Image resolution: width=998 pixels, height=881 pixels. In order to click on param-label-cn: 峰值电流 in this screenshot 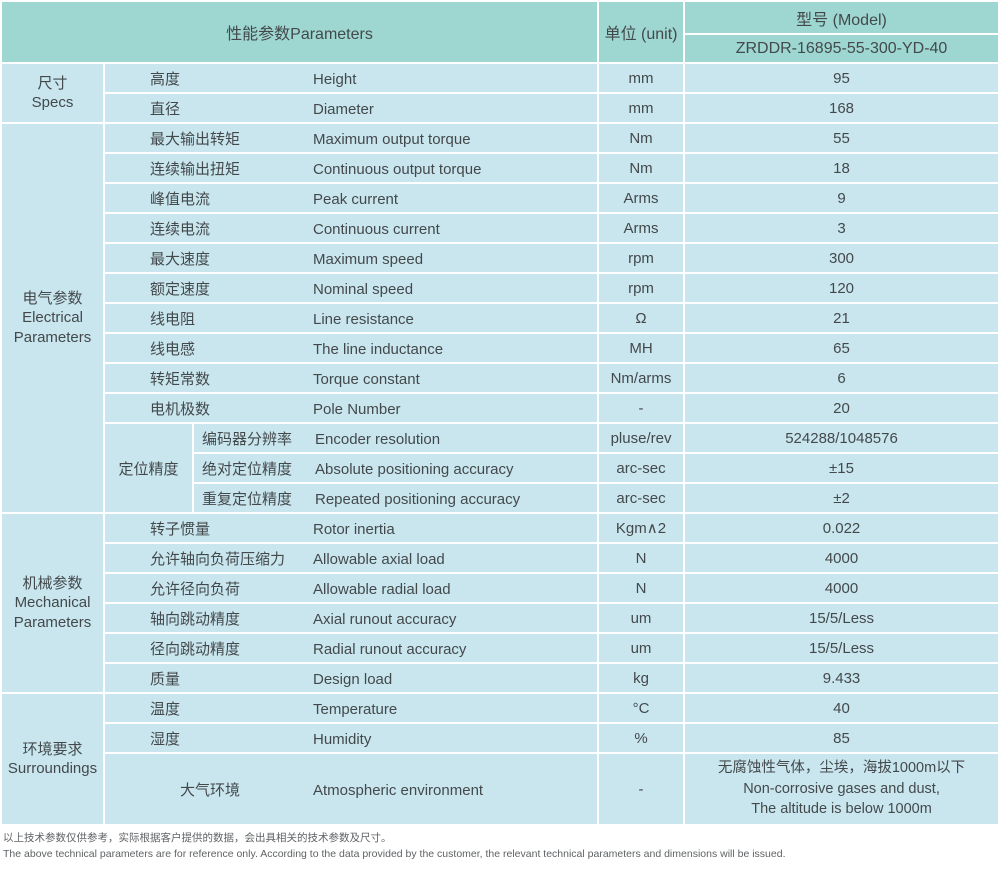, I will do `click(180, 199)`.